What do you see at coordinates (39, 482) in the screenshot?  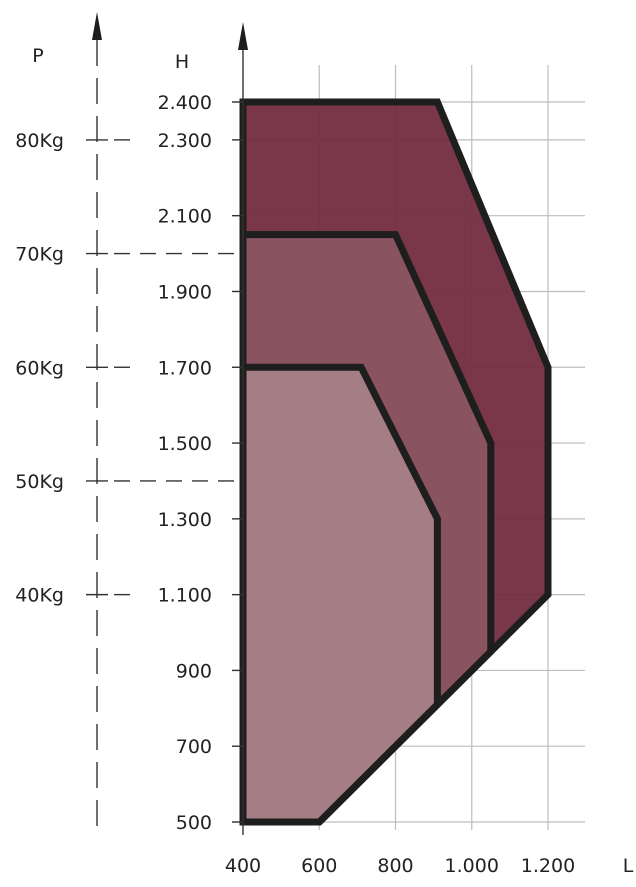 I see `p-tick-label: 50Kg` at bounding box center [39, 482].